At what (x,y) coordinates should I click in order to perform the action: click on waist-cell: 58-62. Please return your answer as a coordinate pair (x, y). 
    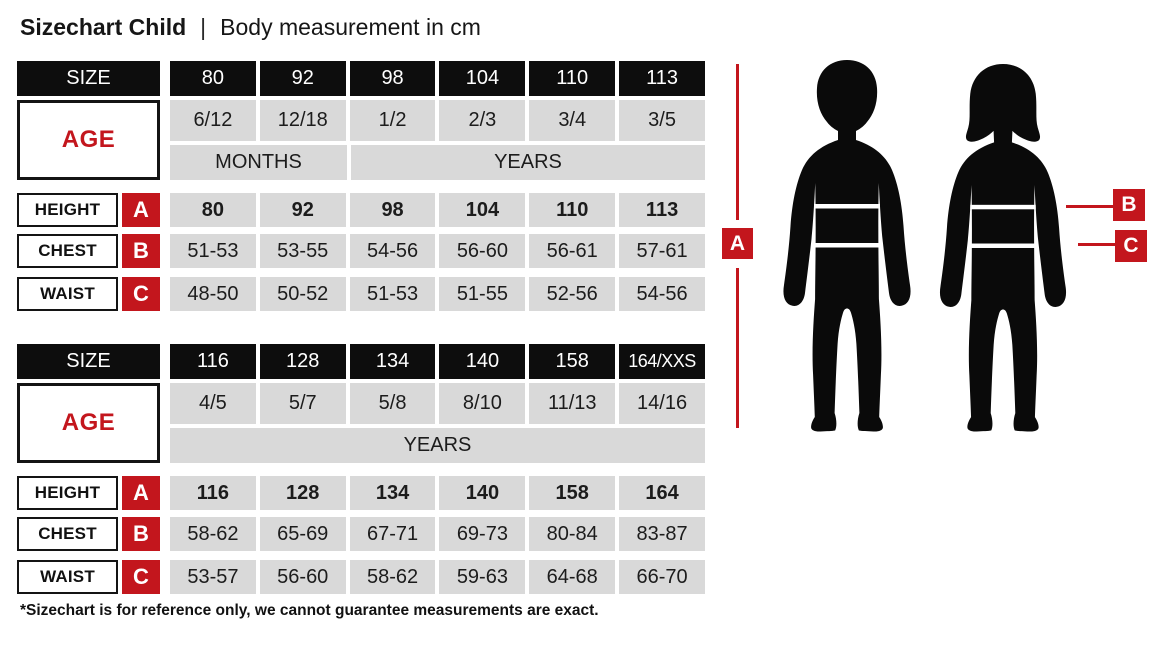
    Looking at the image, I should click on (392, 577).